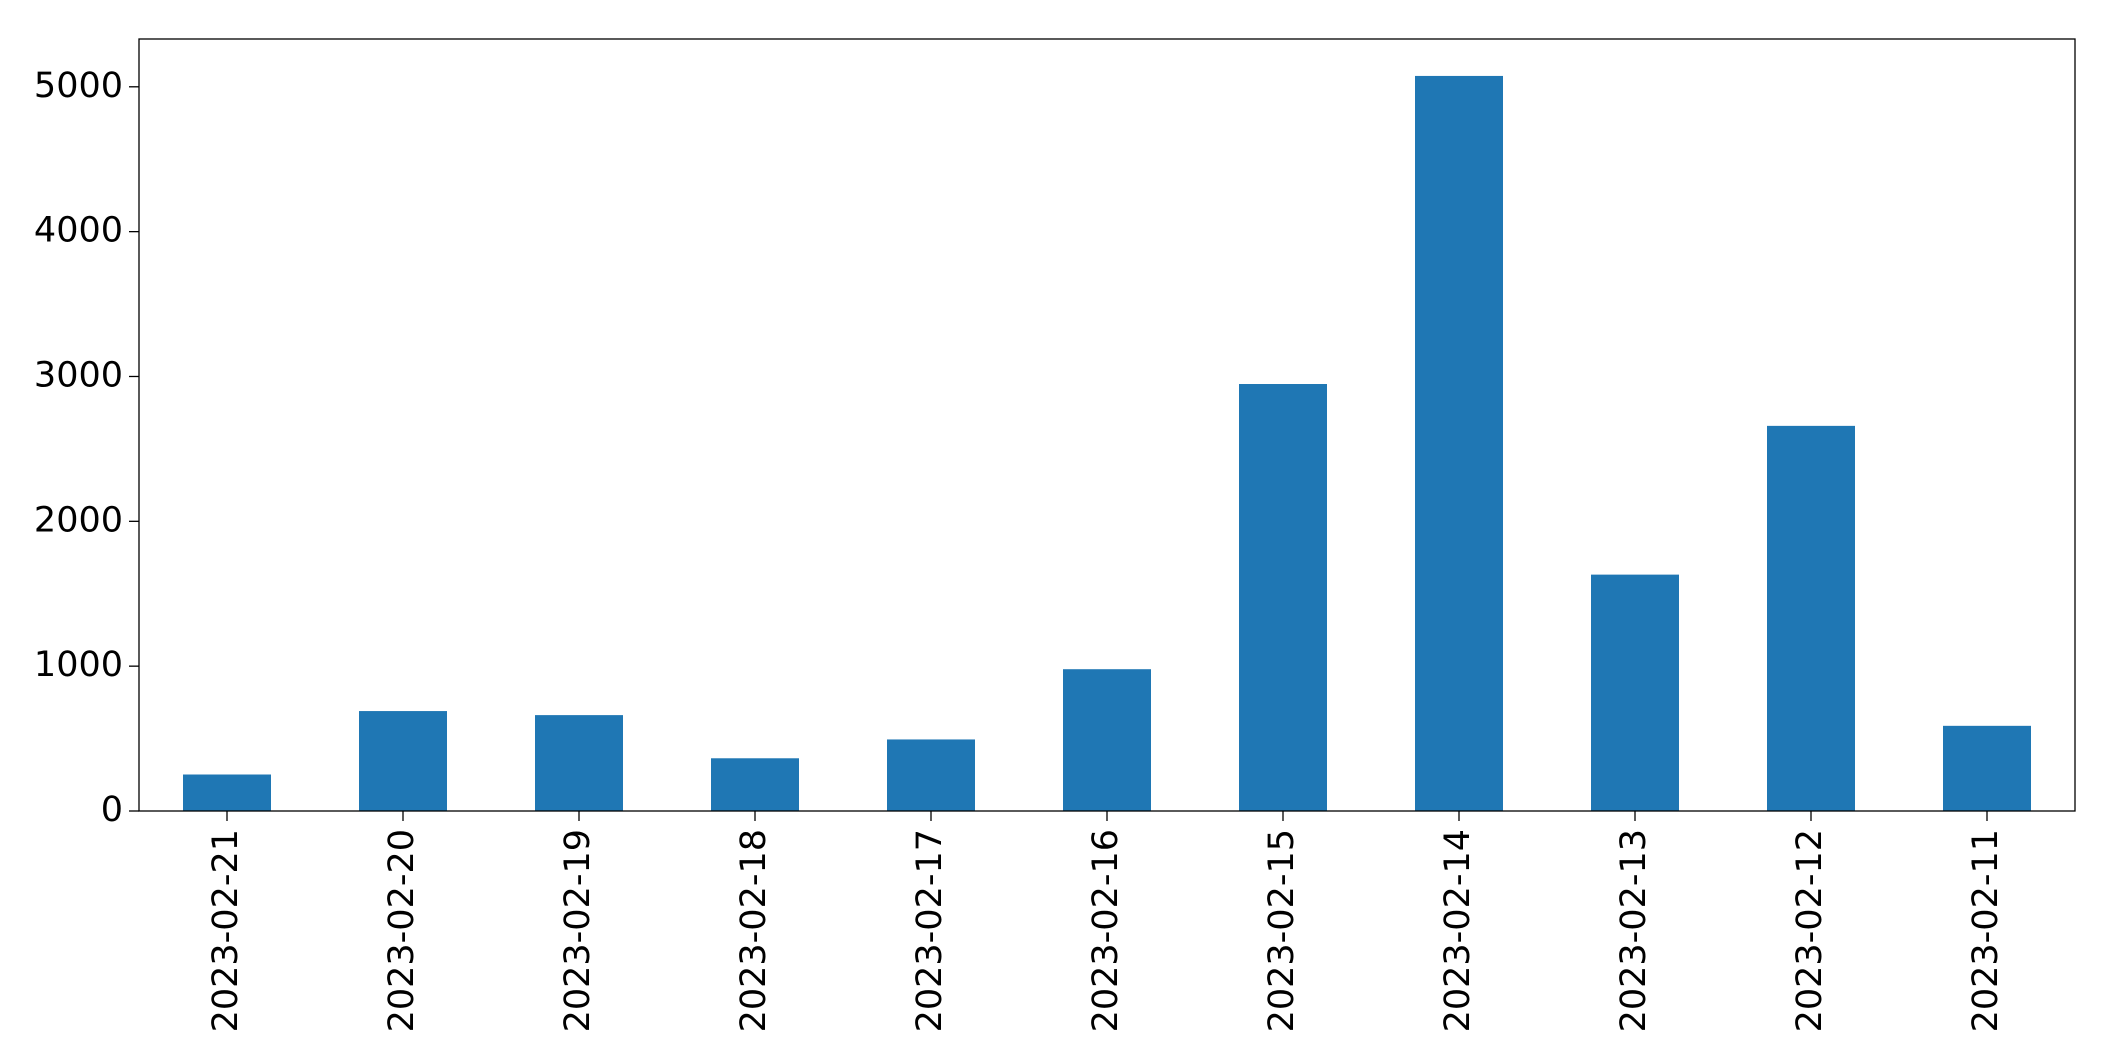  What do you see at coordinates (112, 810) in the screenshot?
I see `y-tick-label: 0` at bounding box center [112, 810].